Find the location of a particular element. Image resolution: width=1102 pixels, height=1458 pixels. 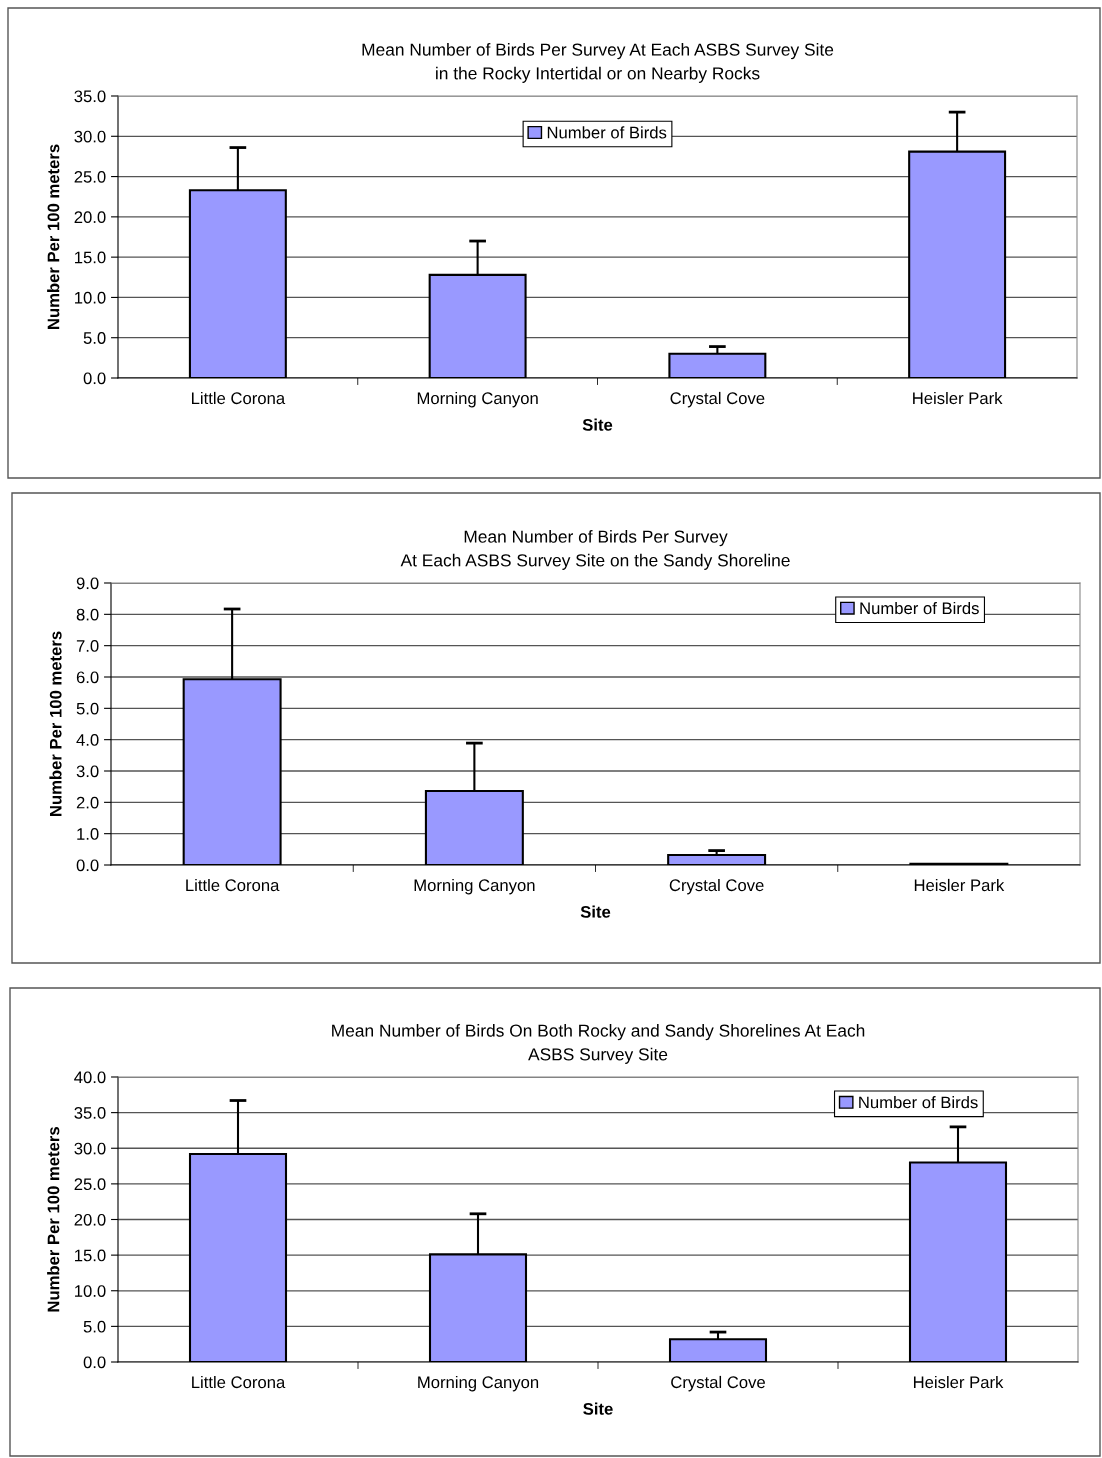

y-tick-label: 7.0 is located at coordinates (87, 646).